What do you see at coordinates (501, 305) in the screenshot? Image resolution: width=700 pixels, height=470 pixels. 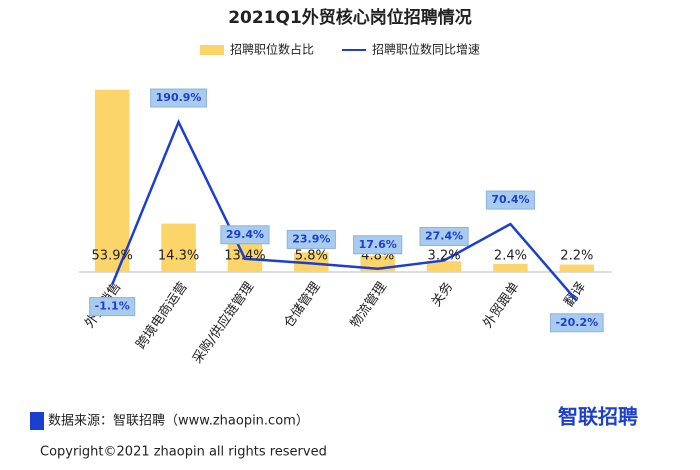 I see `x-tick-label: 外贸跟单` at bounding box center [501, 305].